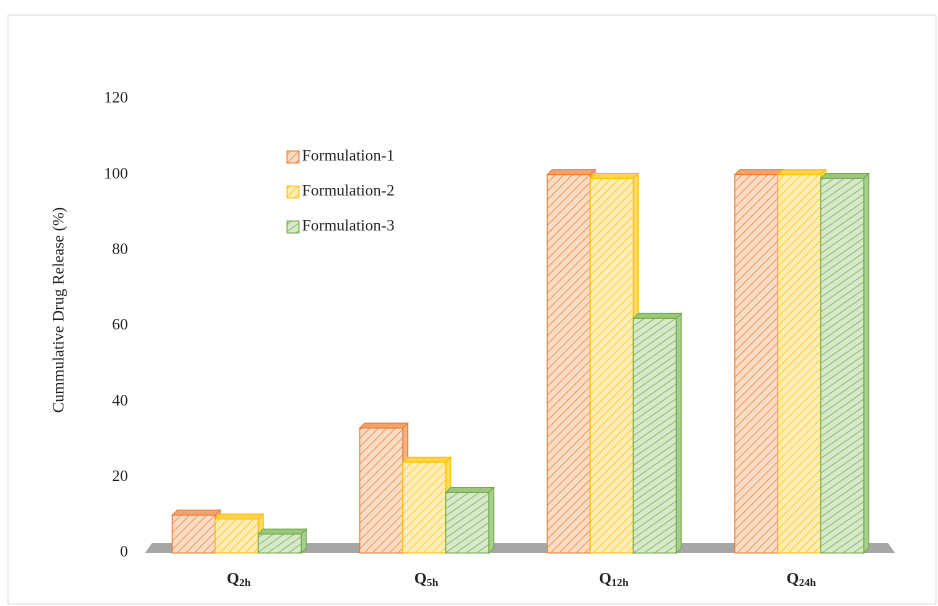 The height and width of the screenshot is (606, 938). What do you see at coordinates (116, 173) in the screenshot?
I see `y-tick-label: 100` at bounding box center [116, 173].